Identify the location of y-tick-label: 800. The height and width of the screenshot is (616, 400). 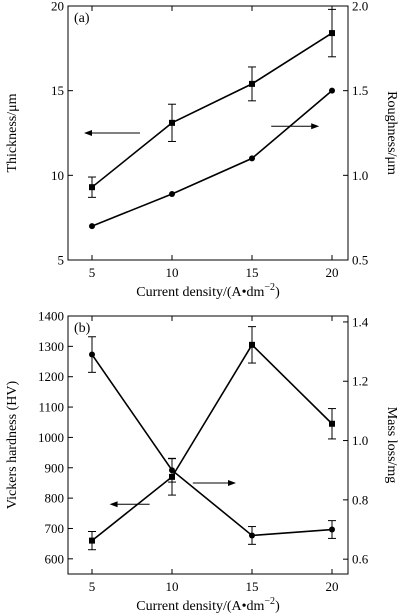
(55, 498).